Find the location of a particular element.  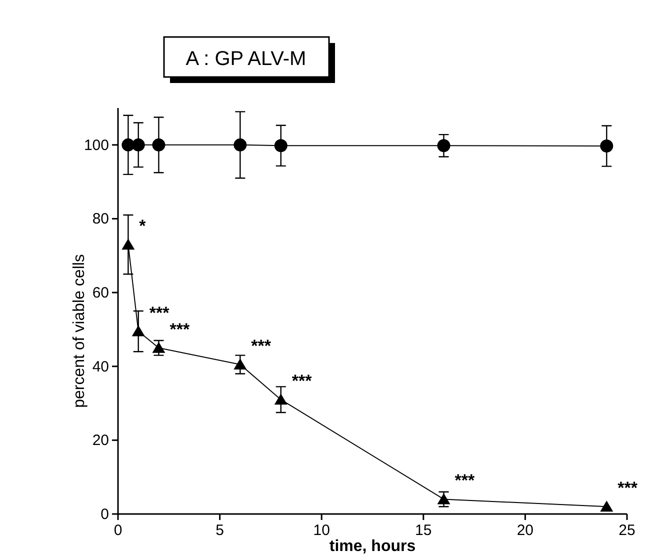

y-tick-label: 20 is located at coordinates (100, 441).